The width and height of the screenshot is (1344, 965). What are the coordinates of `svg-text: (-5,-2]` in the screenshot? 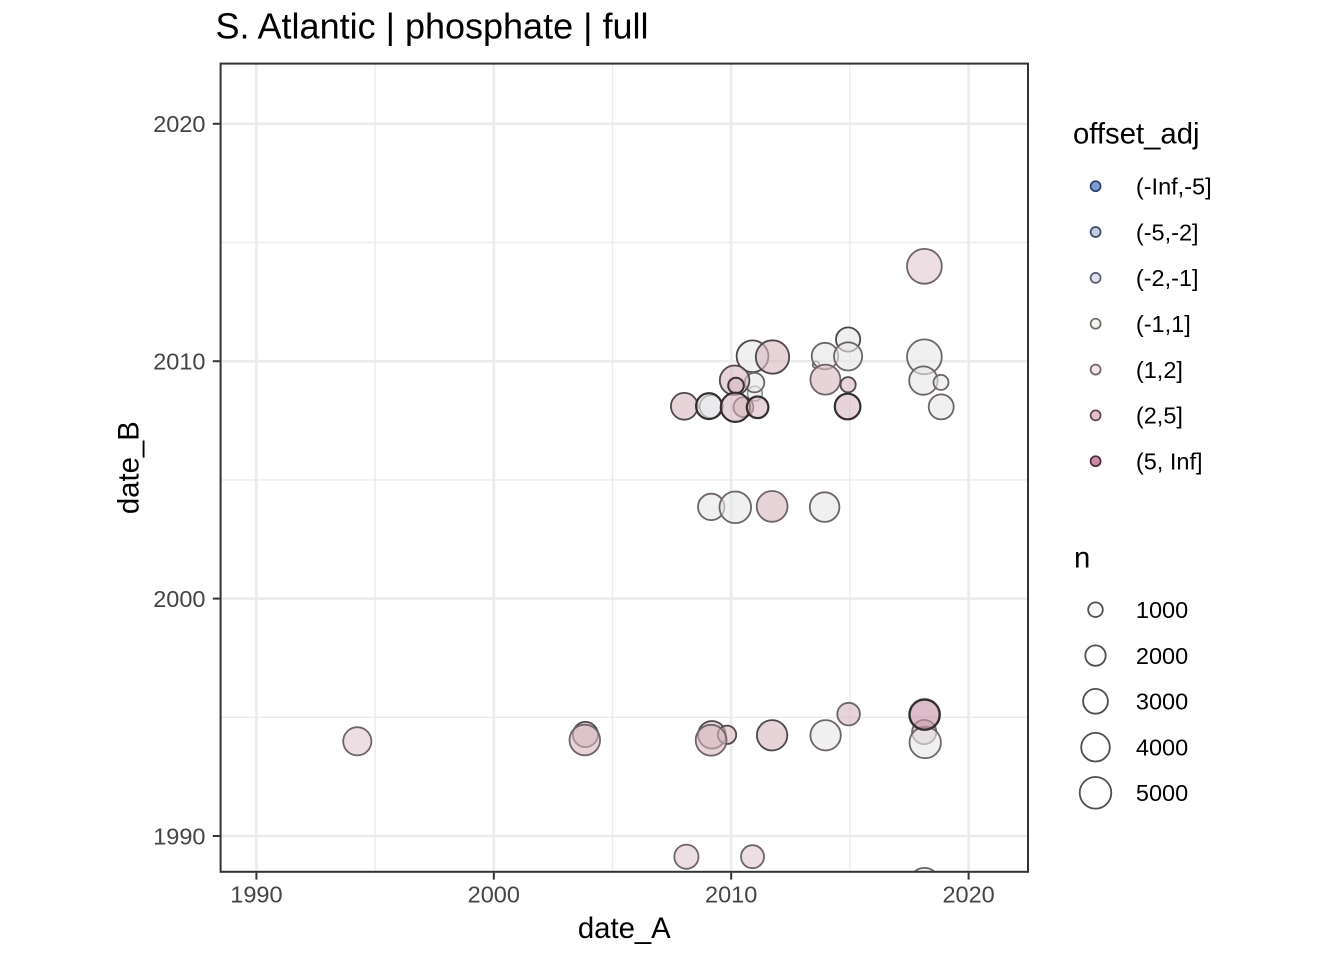 It's located at (1167, 232).